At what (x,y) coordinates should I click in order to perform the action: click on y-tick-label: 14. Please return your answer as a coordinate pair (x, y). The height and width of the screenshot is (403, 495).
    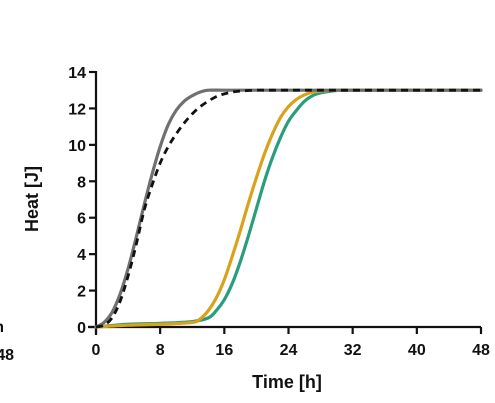
    Looking at the image, I should click on (77, 73).